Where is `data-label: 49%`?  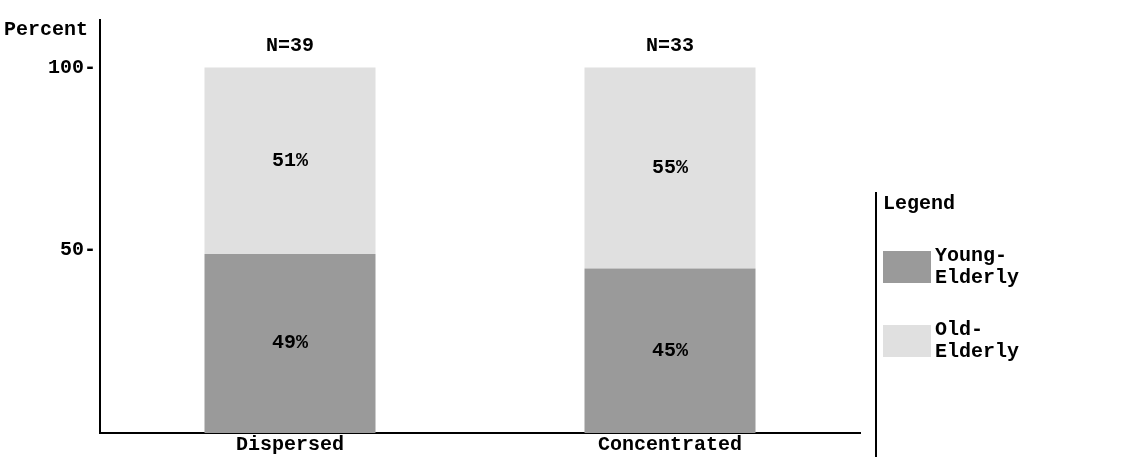 data-label: 49% is located at coordinates (290, 343).